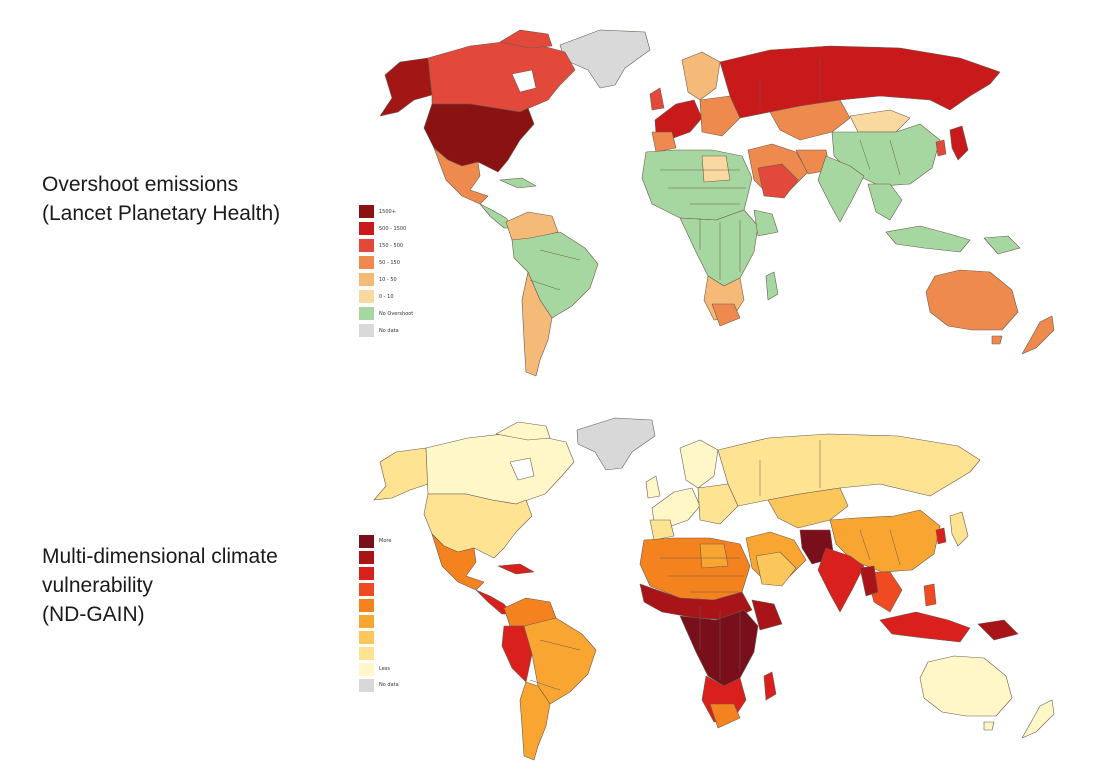 The width and height of the screenshot is (1104, 775). I want to click on region-south-africa, so click(725, 716).